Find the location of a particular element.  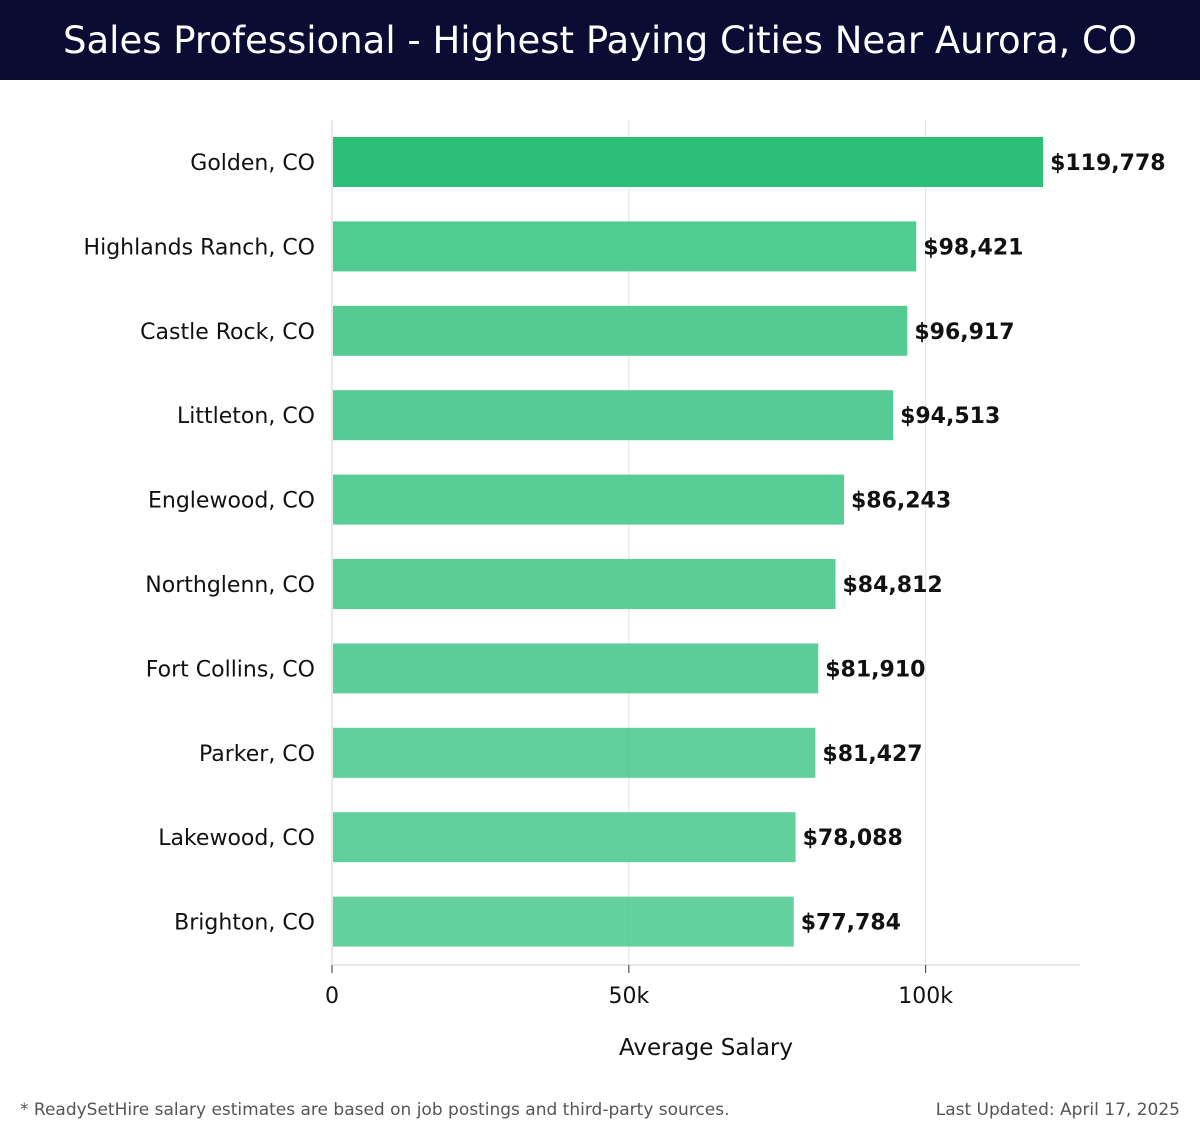

x-tick-label: 100k is located at coordinates (925, 996).